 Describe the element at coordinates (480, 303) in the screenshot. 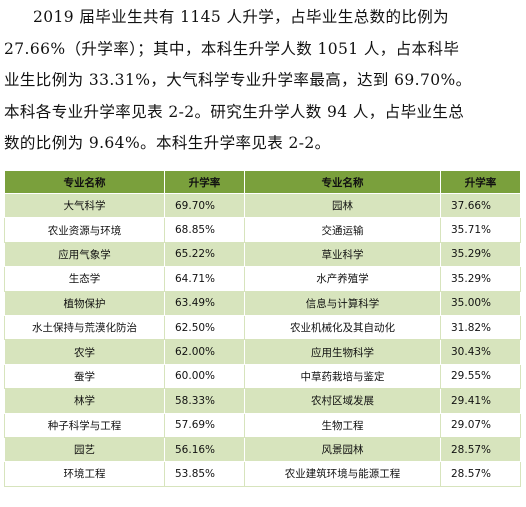

I see `rate-cell: 35.00%` at that location.